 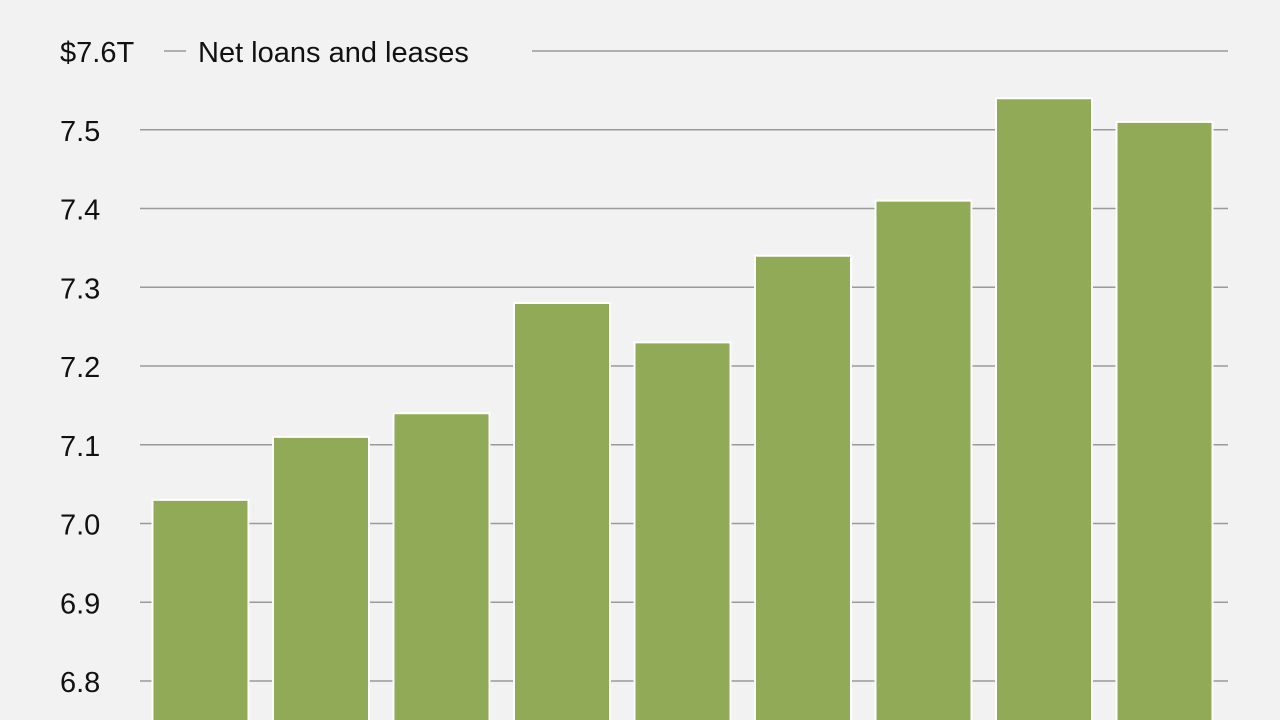 What do you see at coordinates (80, 447) in the screenshot?
I see `y-tick-label: 7.1` at bounding box center [80, 447].